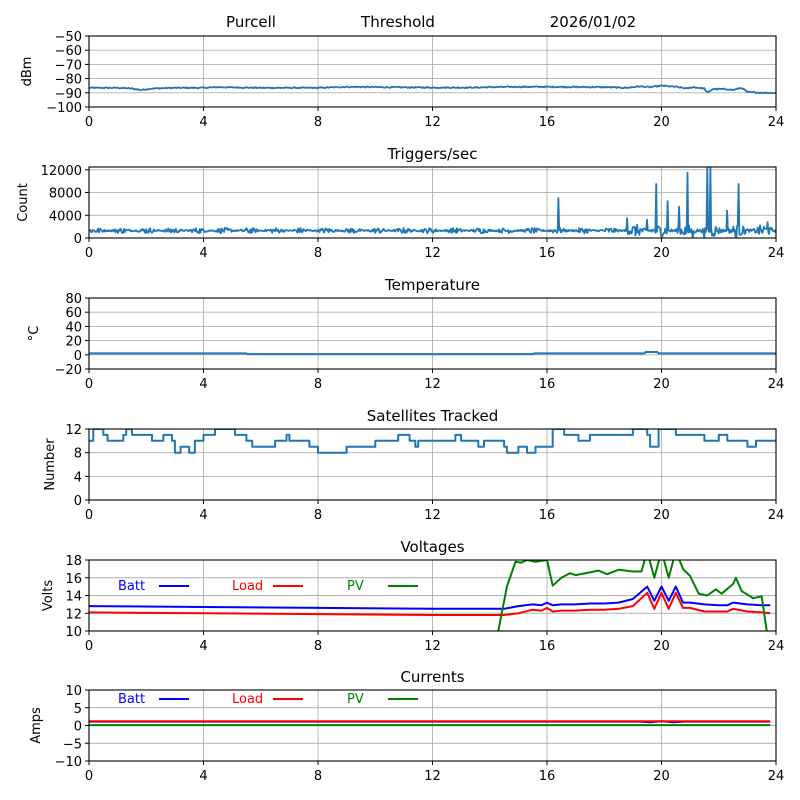  I want to click on y-tick-label: −90, so click(68, 94).